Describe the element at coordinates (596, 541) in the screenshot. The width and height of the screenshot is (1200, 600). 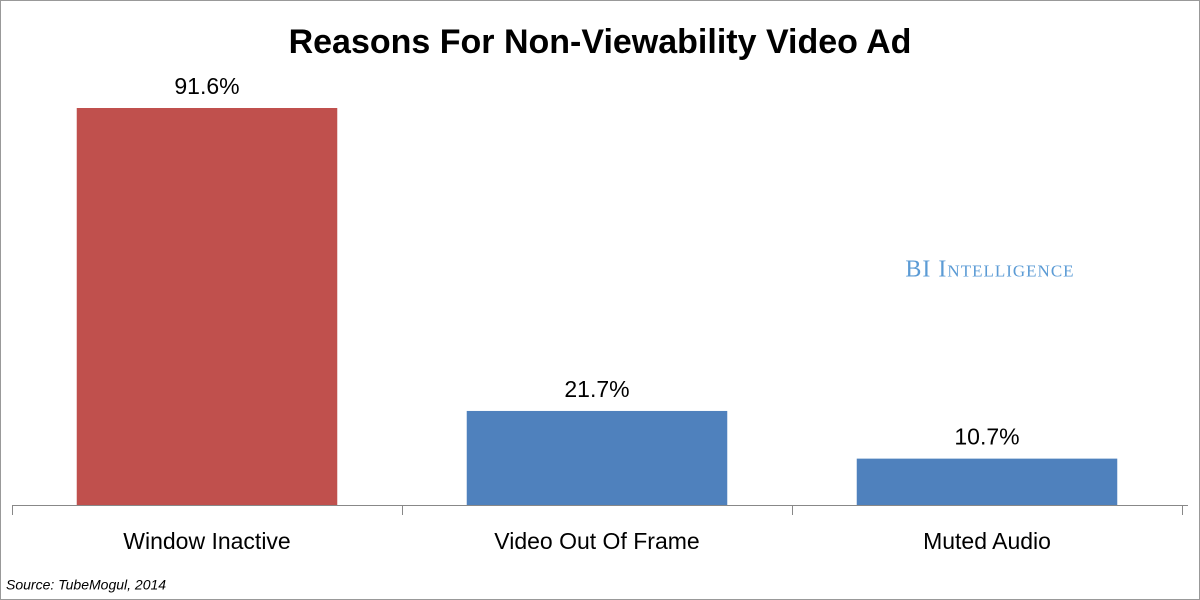
I see `x-tick-label: Video Out Of Frame` at that location.